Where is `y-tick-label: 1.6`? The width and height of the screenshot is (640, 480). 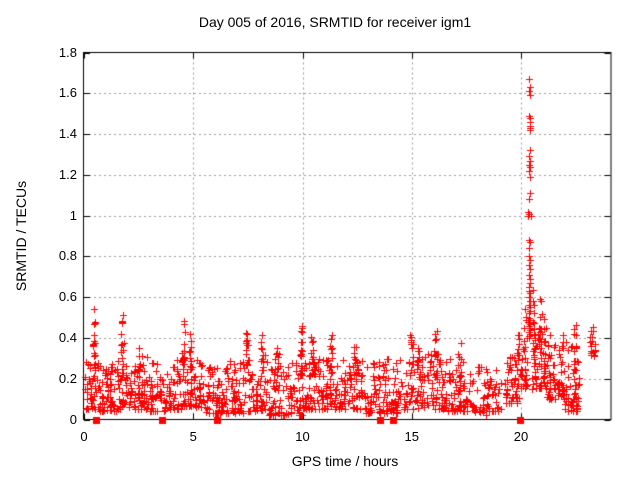 y-tick-label: 1.6 is located at coordinates (67, 93).